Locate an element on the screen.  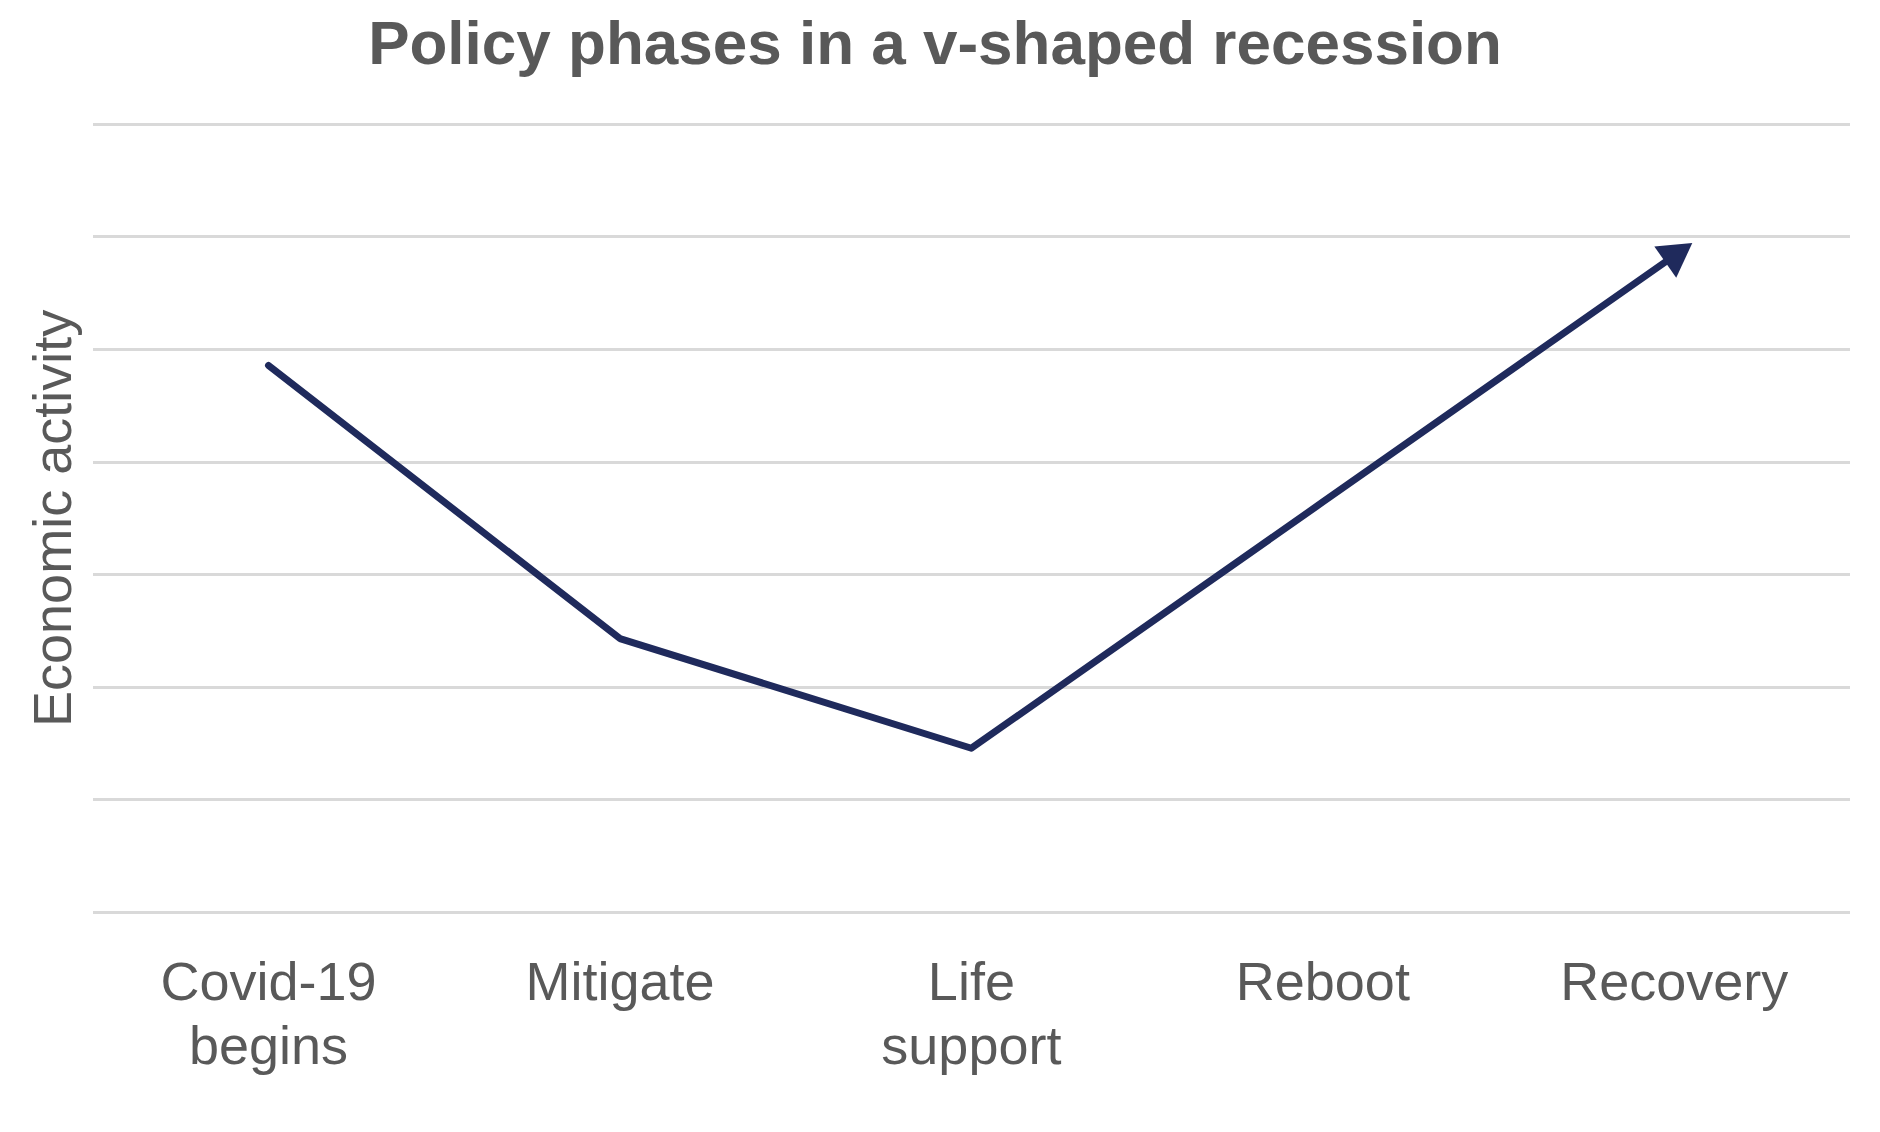
x-tick-label: Recovery is located at coordinates (1674, 980).